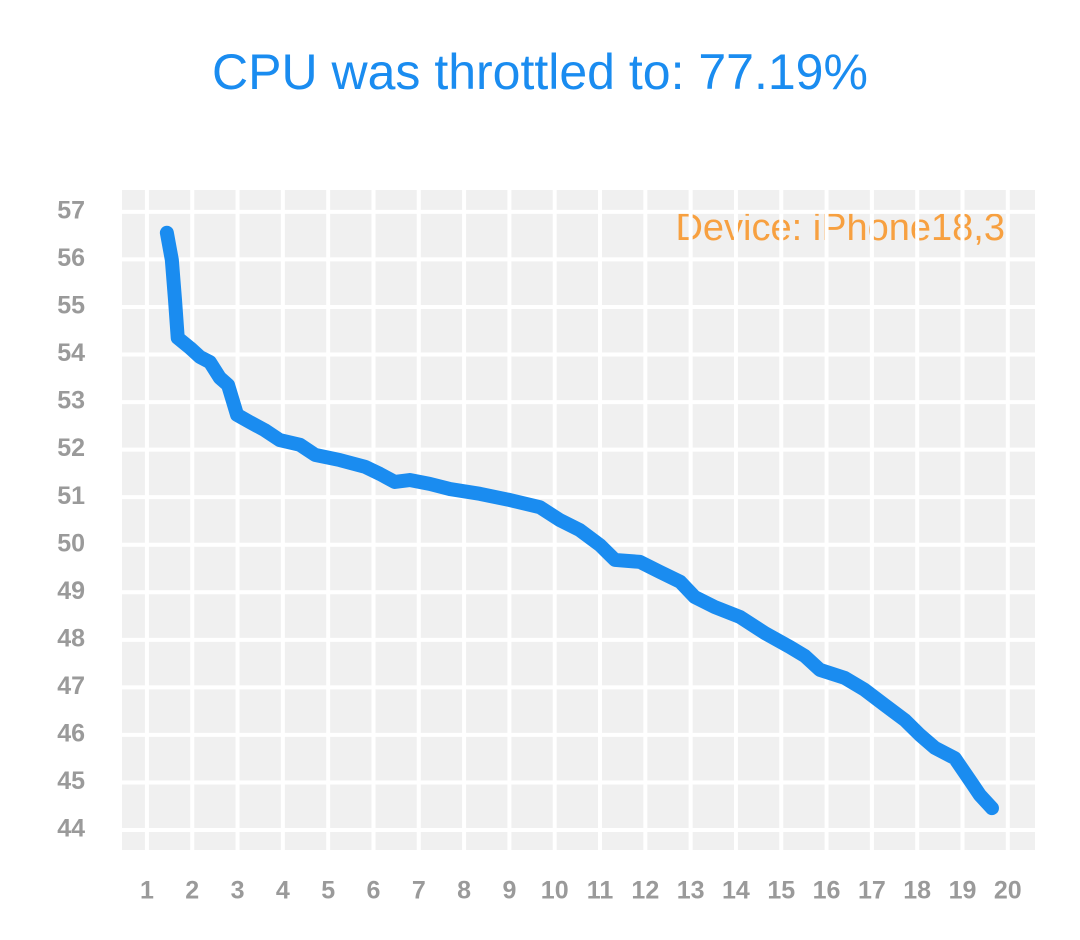 This screenshot has width=1080, height=940. What do you see at coordinates (71, 306) in the screenshot?
I see `y-tick-label: 55` at bounding box center [71, 306].